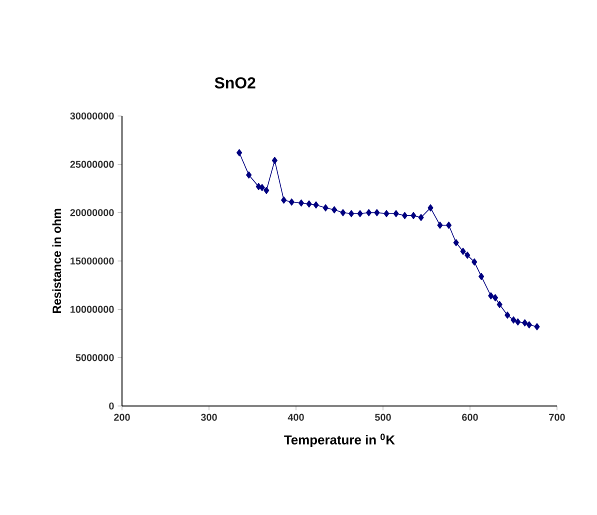  I want to click on y-tick-label: 10000000, so click(92, 309).